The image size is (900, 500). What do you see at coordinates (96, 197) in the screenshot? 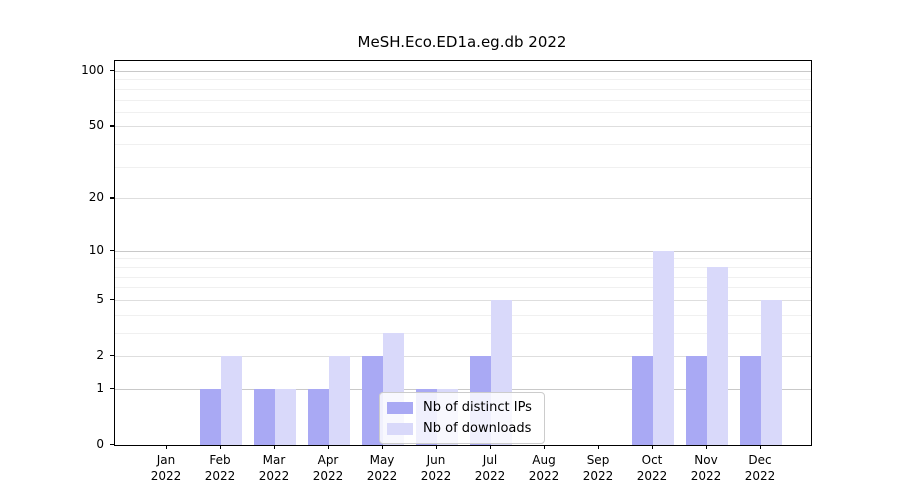
I see `y-tick-label-20: 20` at bounding box center [96, 197].